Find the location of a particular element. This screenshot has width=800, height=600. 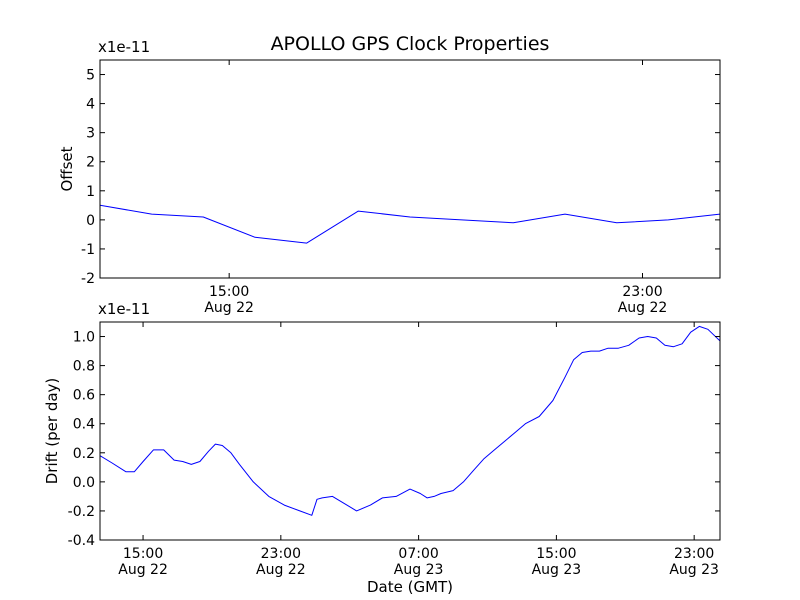

offset-y-tick-label: 5 is located at coordinates (90, 76).